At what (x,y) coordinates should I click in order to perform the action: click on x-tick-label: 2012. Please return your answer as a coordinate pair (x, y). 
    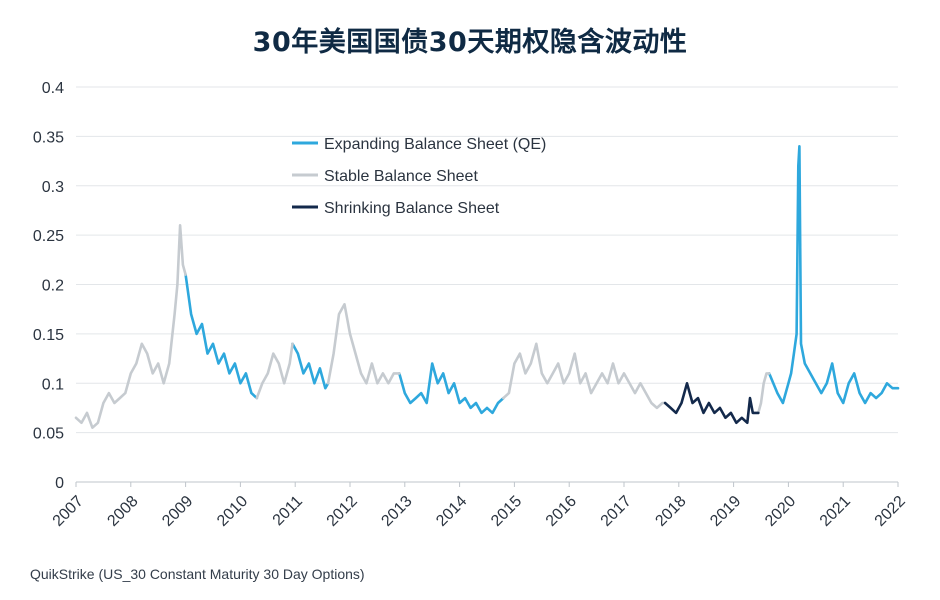
    Looking at the image, I should click on (342, 511).